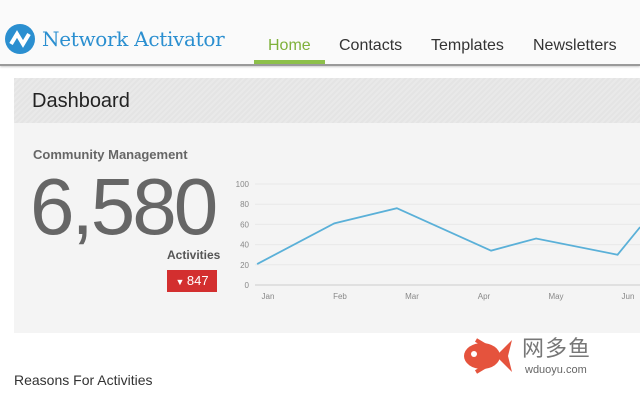  What do you see at coordinates (488, 356) in the screenshot?
I see `fish-logo-icon` at bounding box center [488, 356].